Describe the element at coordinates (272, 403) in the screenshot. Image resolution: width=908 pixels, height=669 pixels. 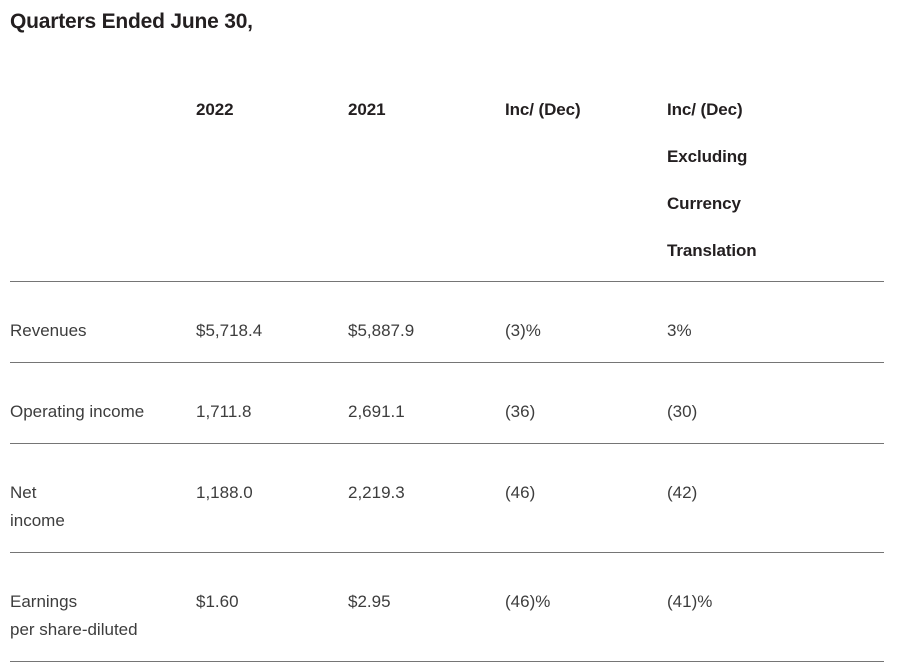
I see `cell-2022: 1,711.8` at that location.